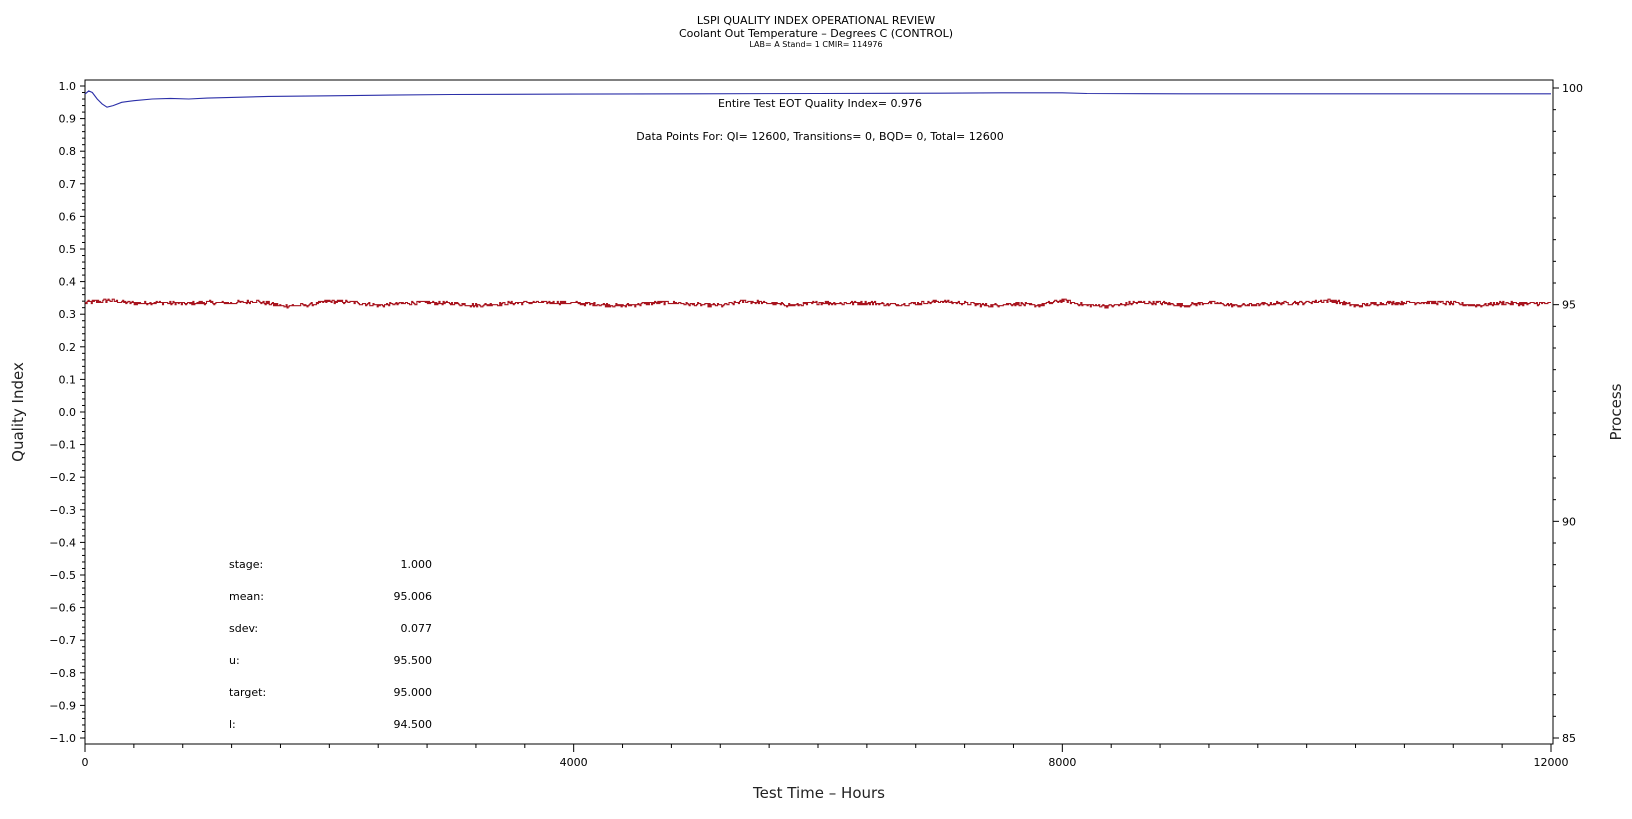  What do you see at coordinates (62, 673) in the screenshot?
I see `y-tick-label-2: −0.8` at bounding box center [62, 673].